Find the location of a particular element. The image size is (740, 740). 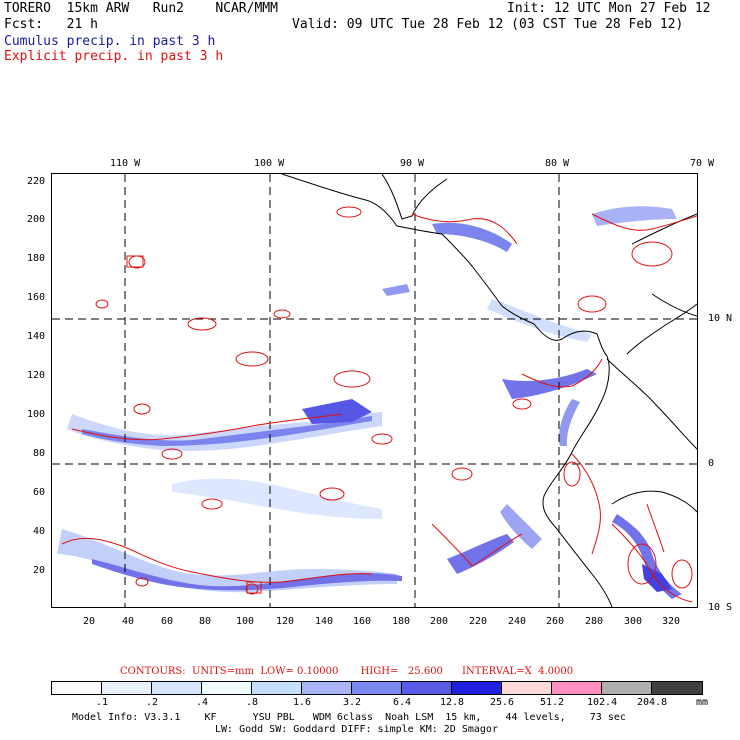

x-tick: 40 is located at coordinates (128, 621).